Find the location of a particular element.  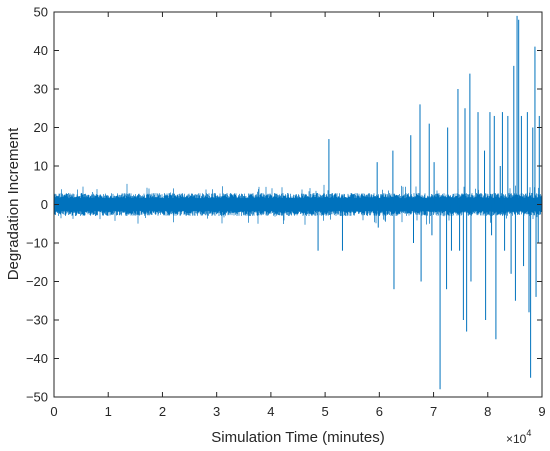

x-tick-label: 5 is located at coordinates (324, 411).